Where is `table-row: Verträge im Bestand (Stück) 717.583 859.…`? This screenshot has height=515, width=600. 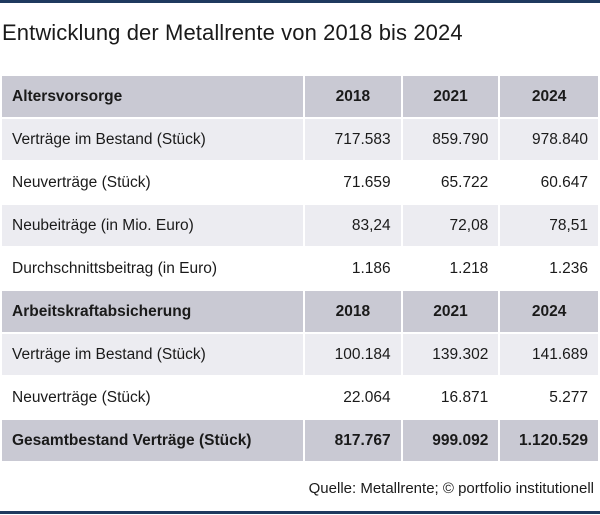
table-row: Verträge im Bestand (Stück) 717.583 859.… is located at coordinates (300, 140).